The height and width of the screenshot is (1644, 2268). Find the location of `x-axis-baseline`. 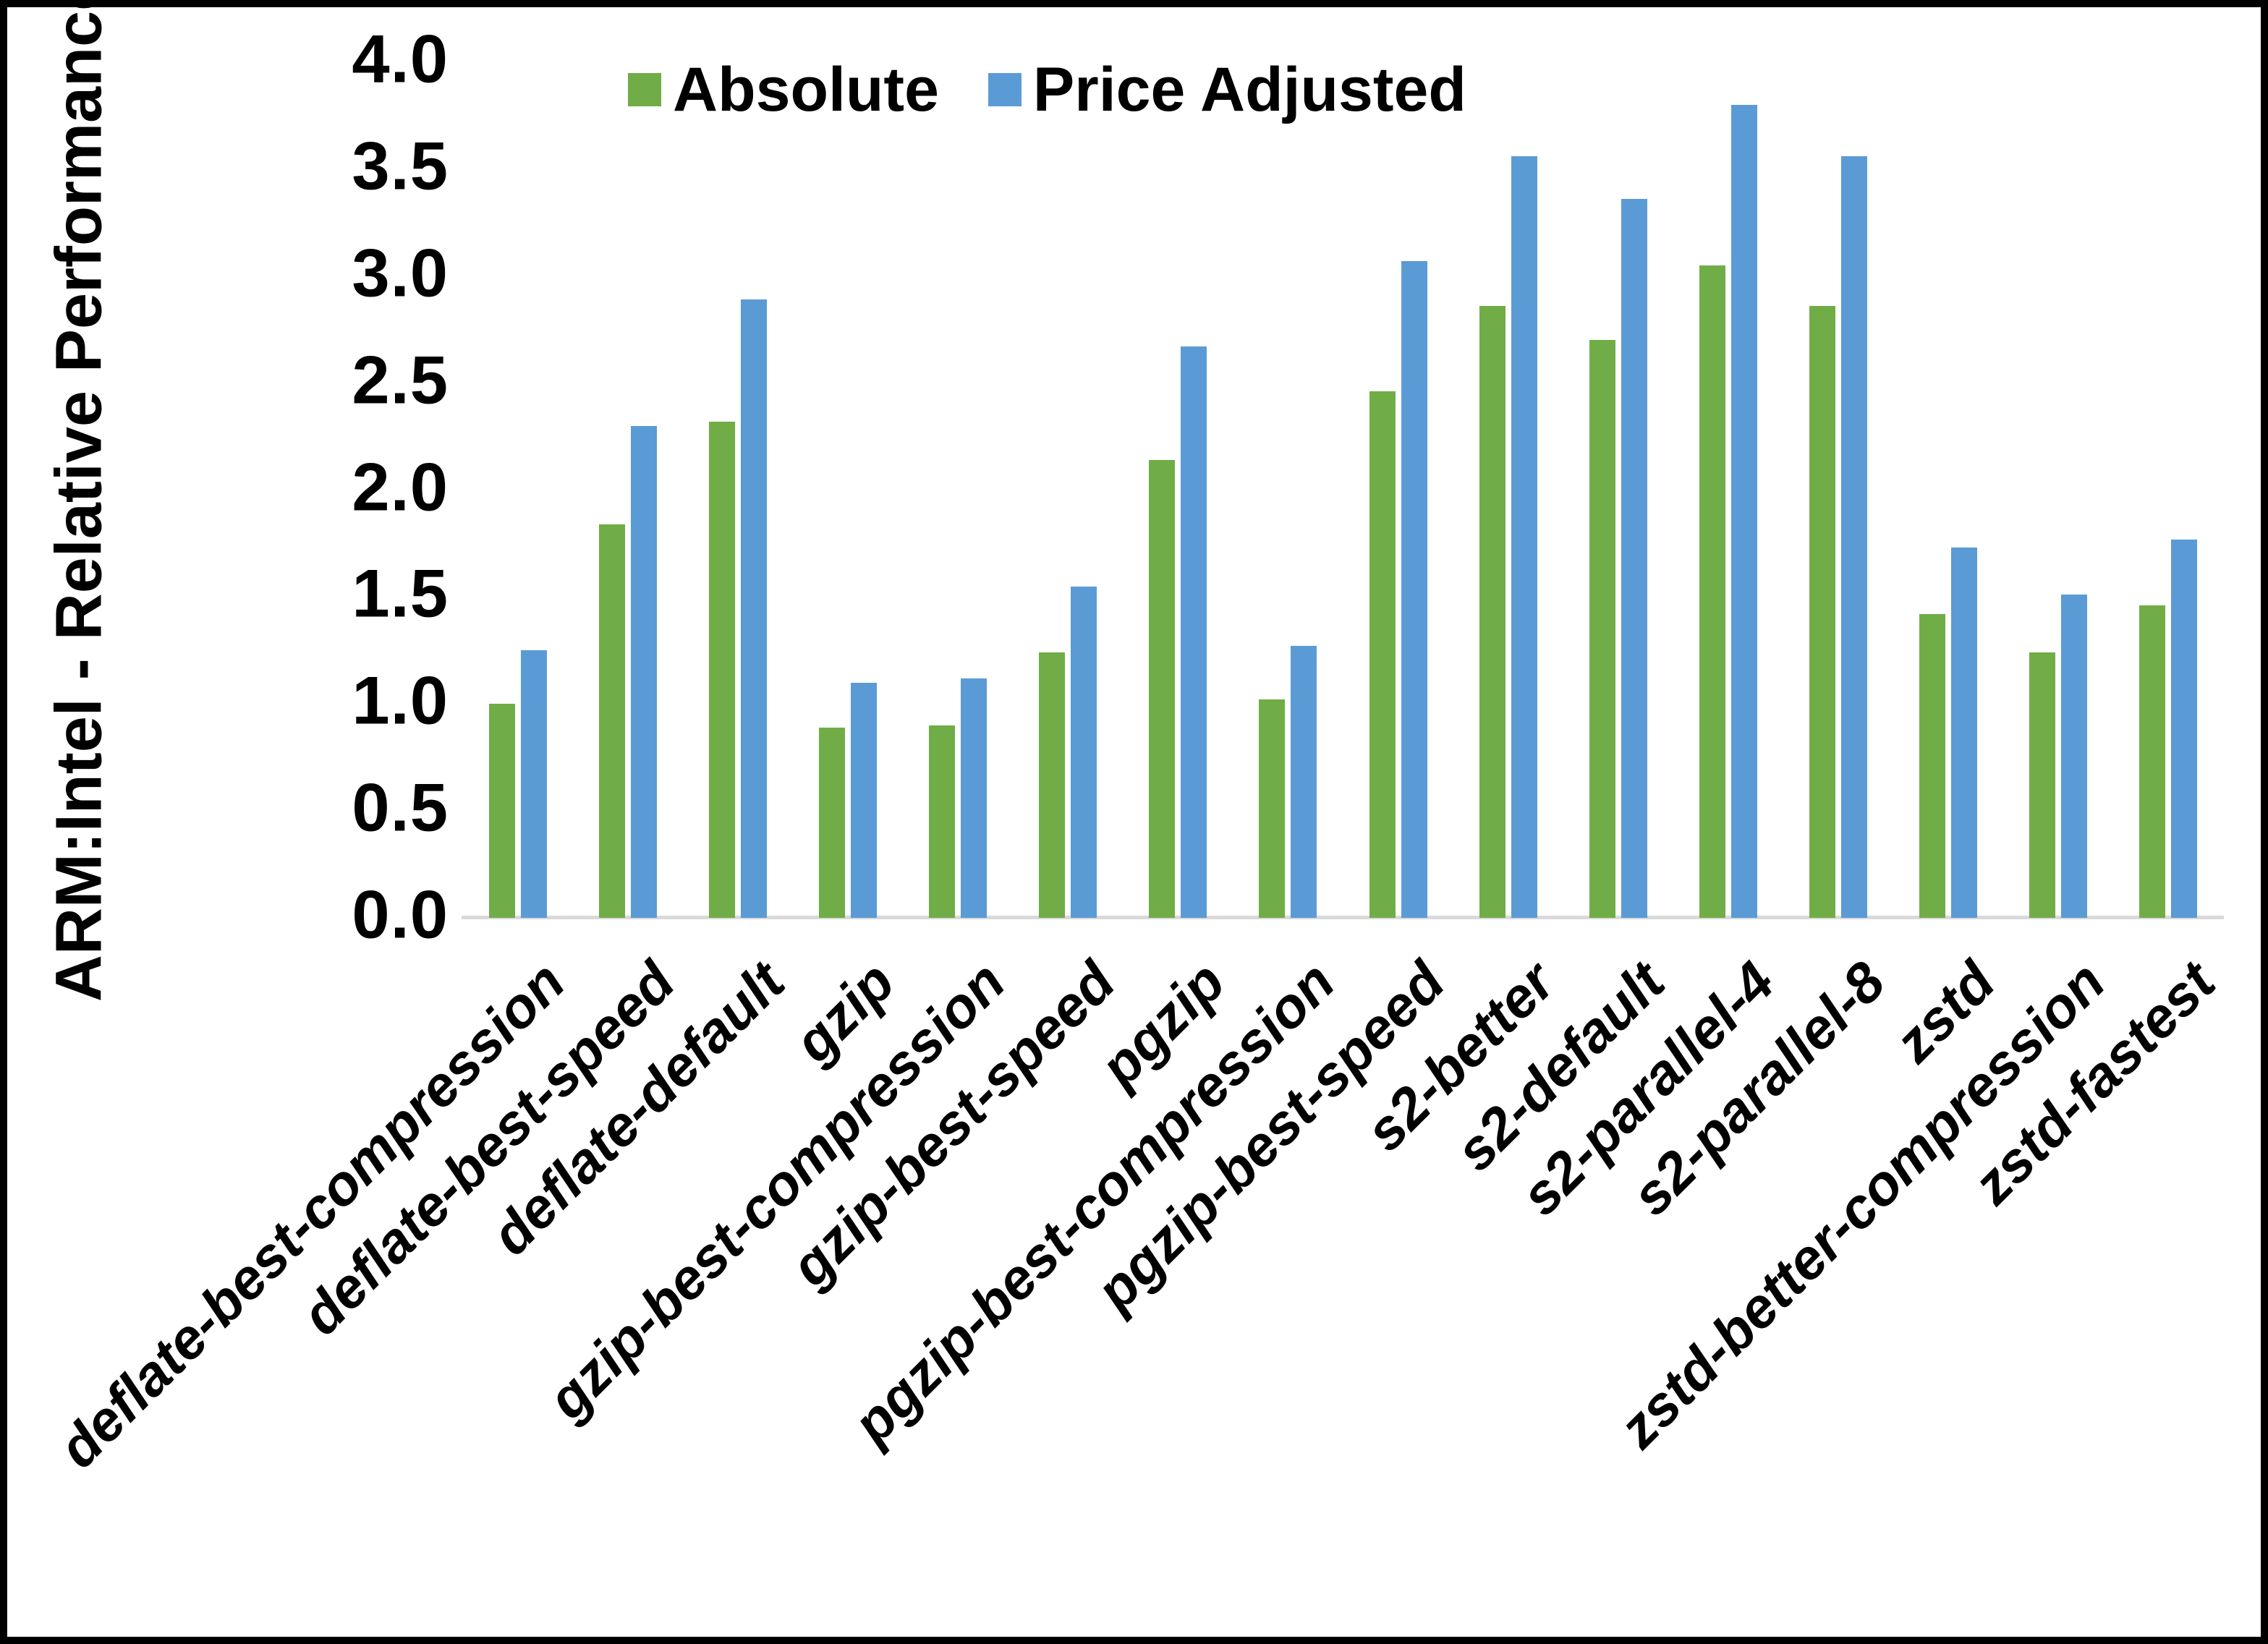

x-axis-baseline is located at coordinates (1343, 917).